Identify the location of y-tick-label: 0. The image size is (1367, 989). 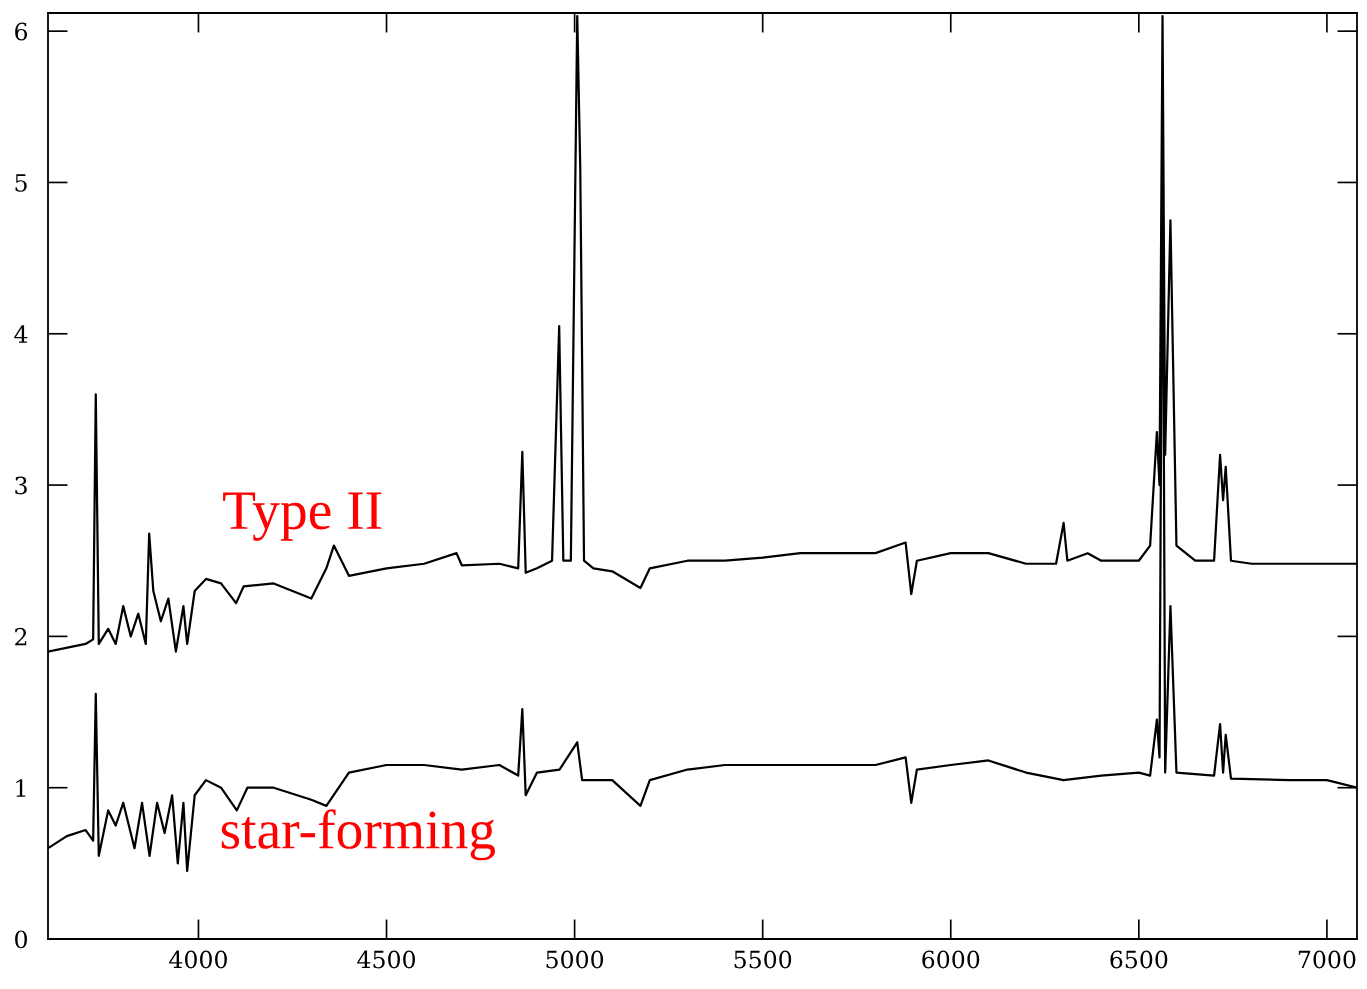
(21, 939).